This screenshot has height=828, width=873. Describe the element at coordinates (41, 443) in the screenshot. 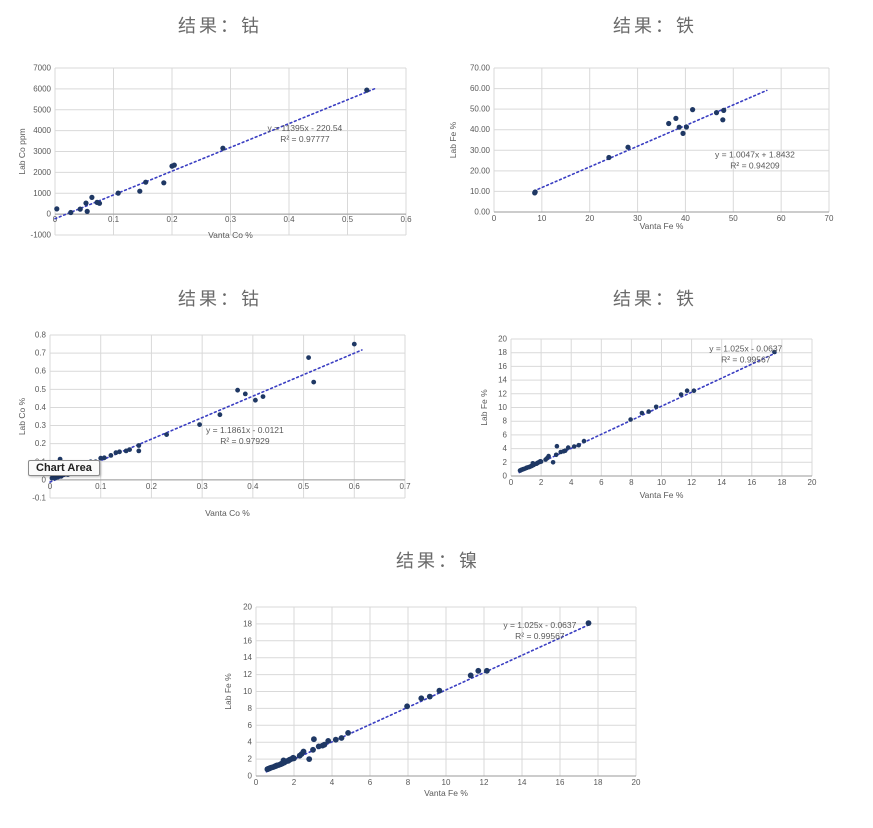

I see `y-tick-label: 0.2` at that location.